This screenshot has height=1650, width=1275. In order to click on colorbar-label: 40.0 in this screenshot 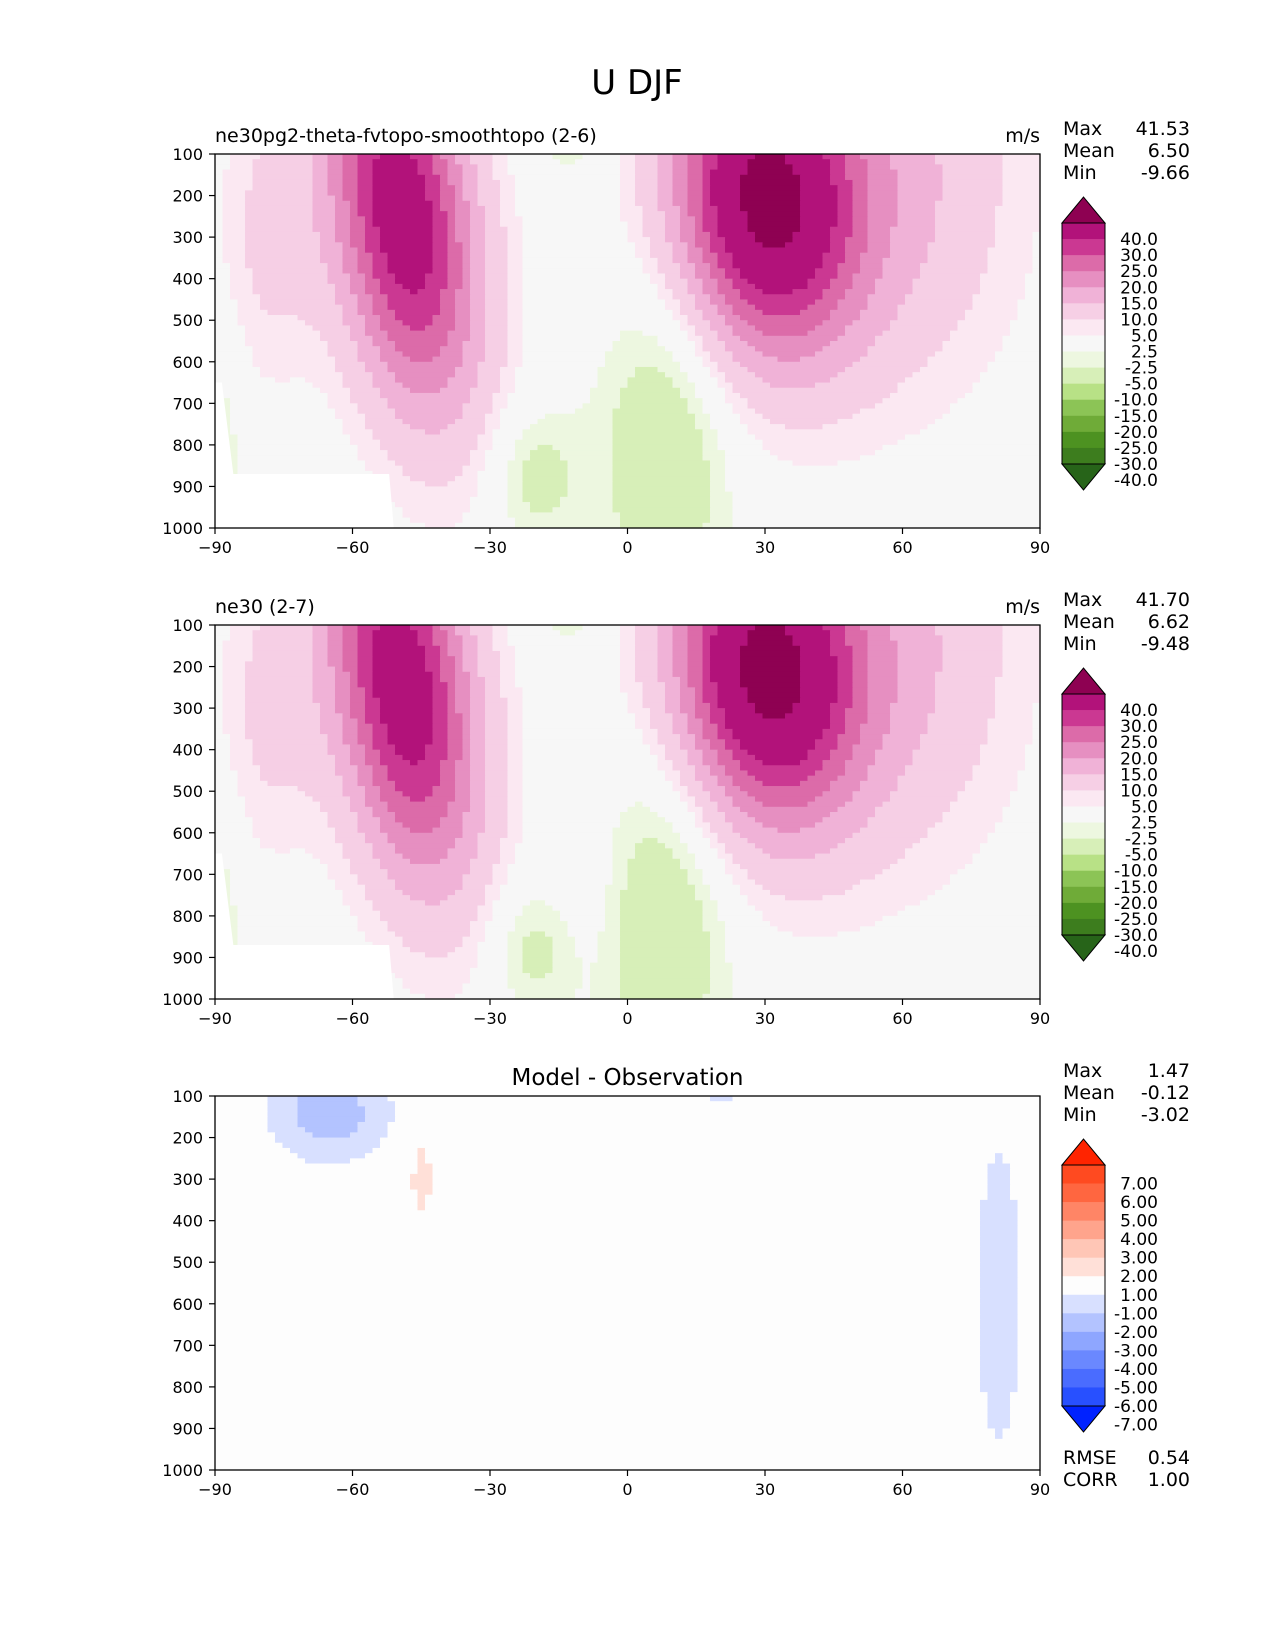, I will do `click(1139, 711)`.